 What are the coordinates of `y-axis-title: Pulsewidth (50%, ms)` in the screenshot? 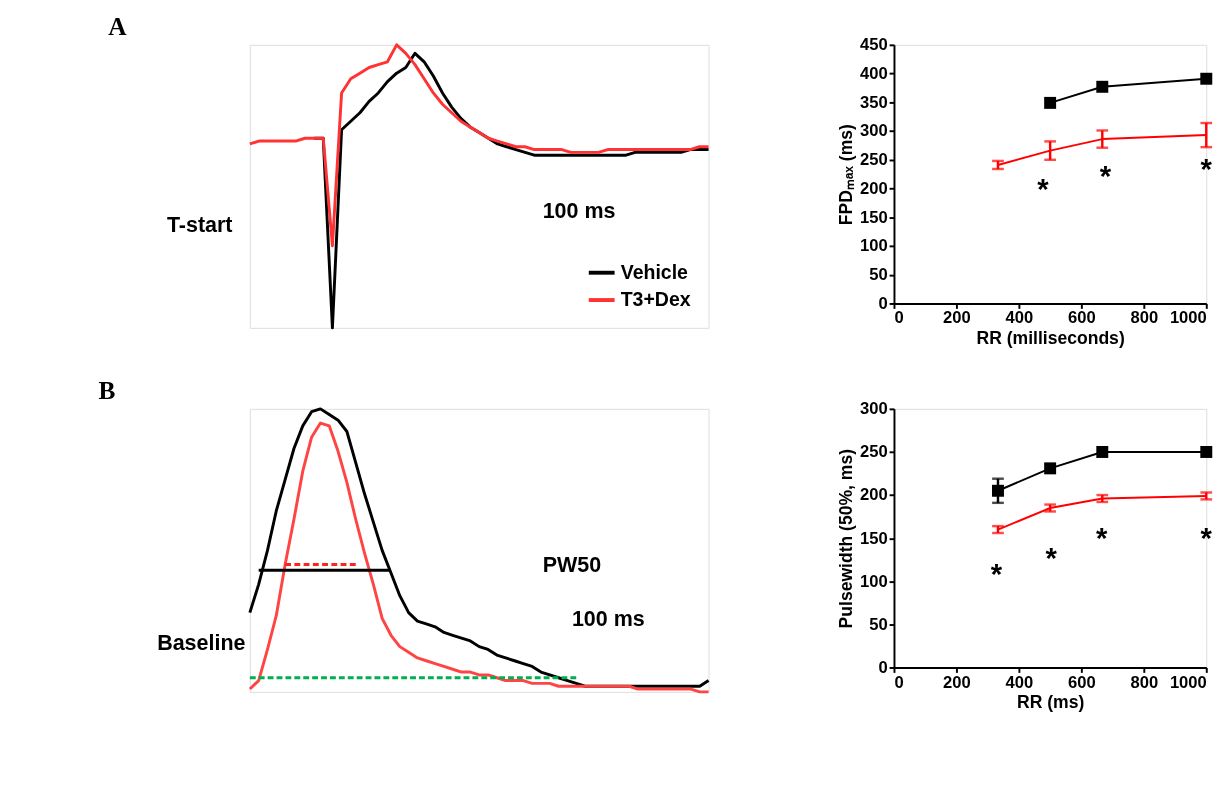 It's located at (846, 538).